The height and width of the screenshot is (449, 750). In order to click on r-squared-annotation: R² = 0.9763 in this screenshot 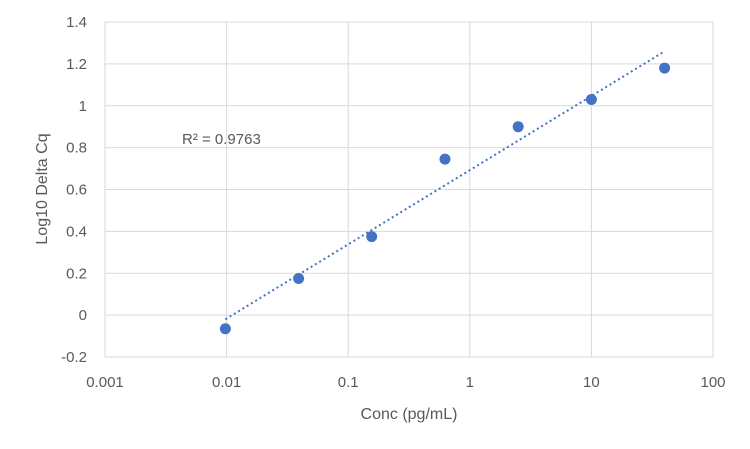, I will do `click(221, 139)`.